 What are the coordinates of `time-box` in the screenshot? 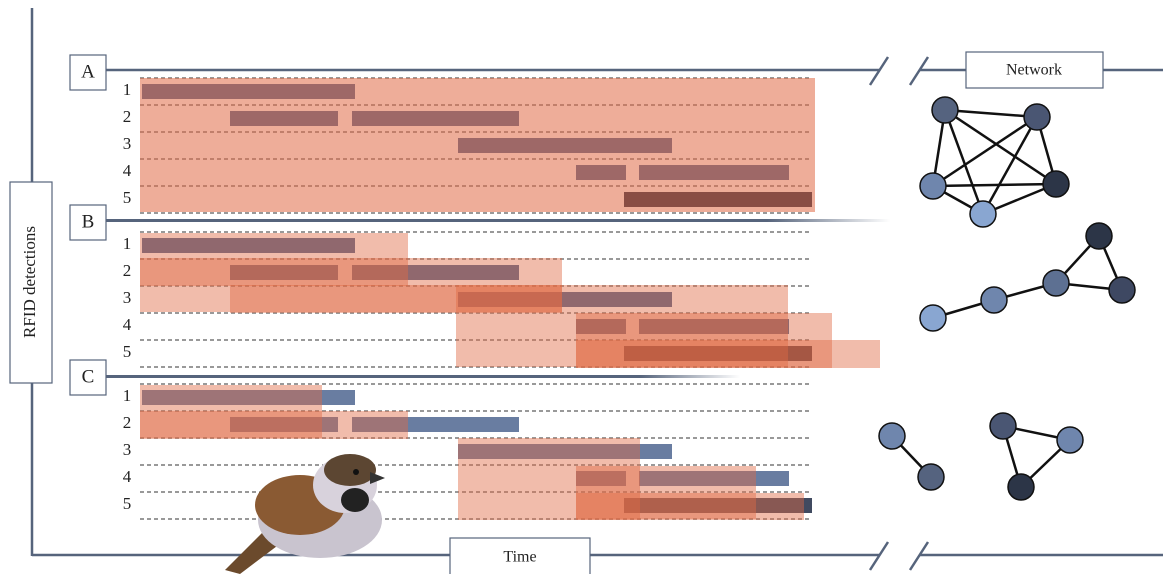 It's located at (520, 555).